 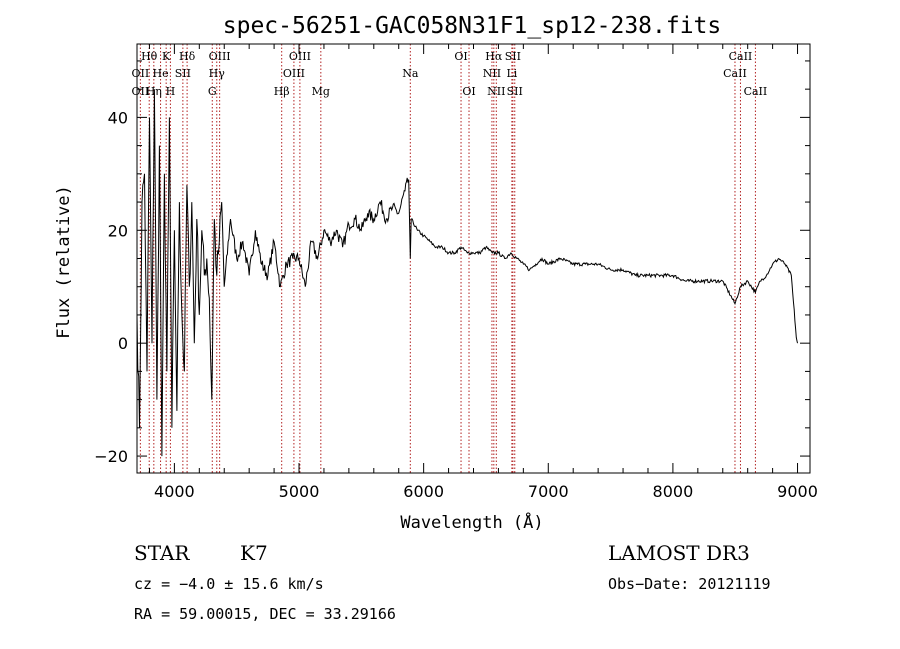 What do you see at coordinates (511, 73) in the screenshot?
I see `spectral-line-label: Li` at bounding box center [511, 73].